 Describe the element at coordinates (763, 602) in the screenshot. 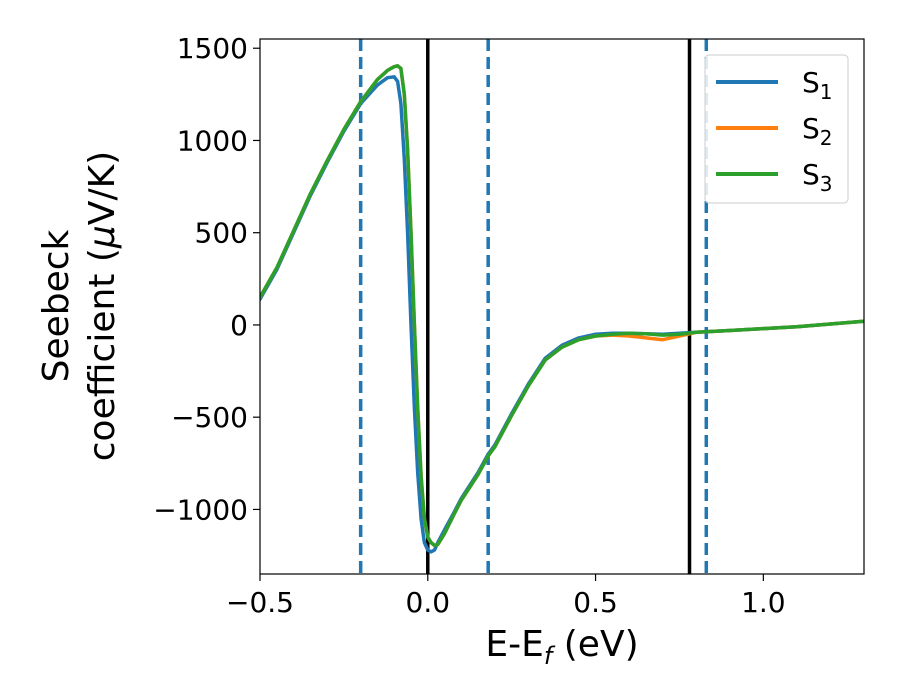

I see `x-tick-label-3: 1.0` at that location.